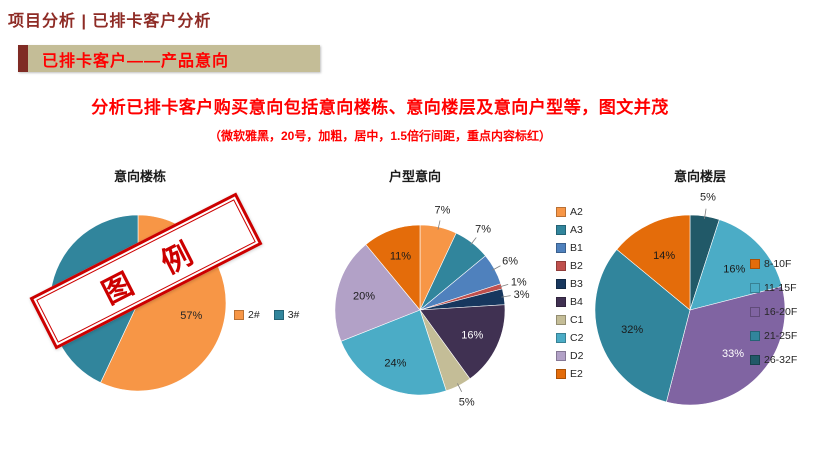 The image size is (821, 467). What do you see at coordinates (576, 212) in the screenshot?
I see `legend-label: A2` at bounding box center [576, 212].